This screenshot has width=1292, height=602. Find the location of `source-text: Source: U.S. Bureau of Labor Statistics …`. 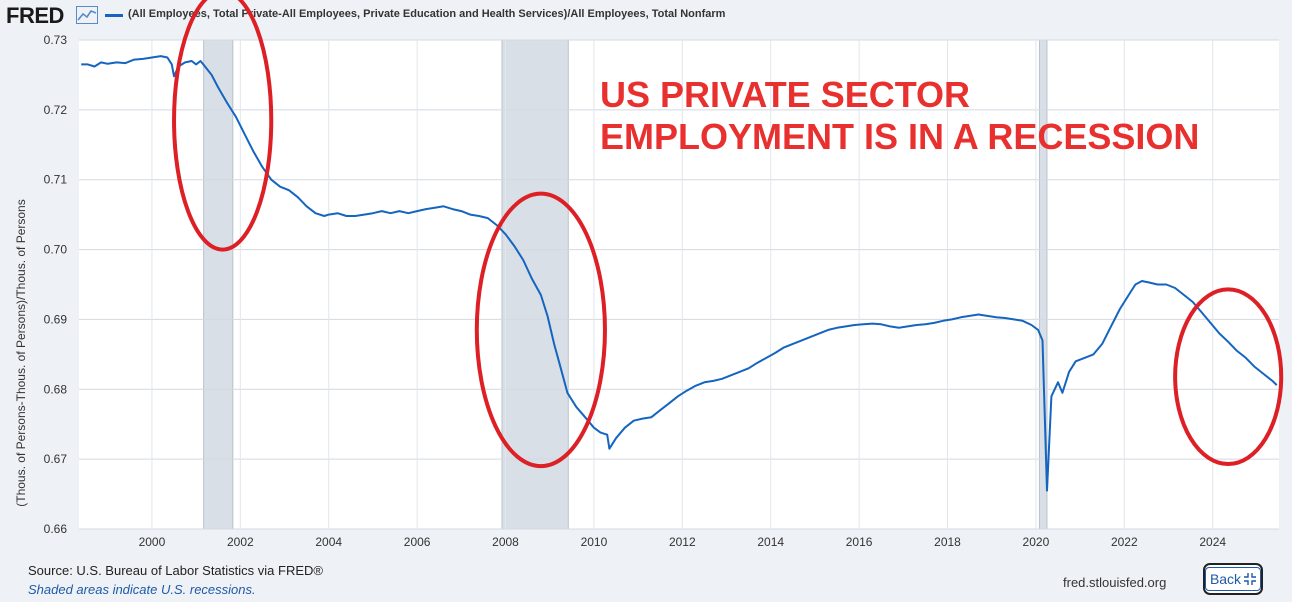

source-text: Source: U.S. Bureau of Labor Statistics … is located at coordinates (175, 570).